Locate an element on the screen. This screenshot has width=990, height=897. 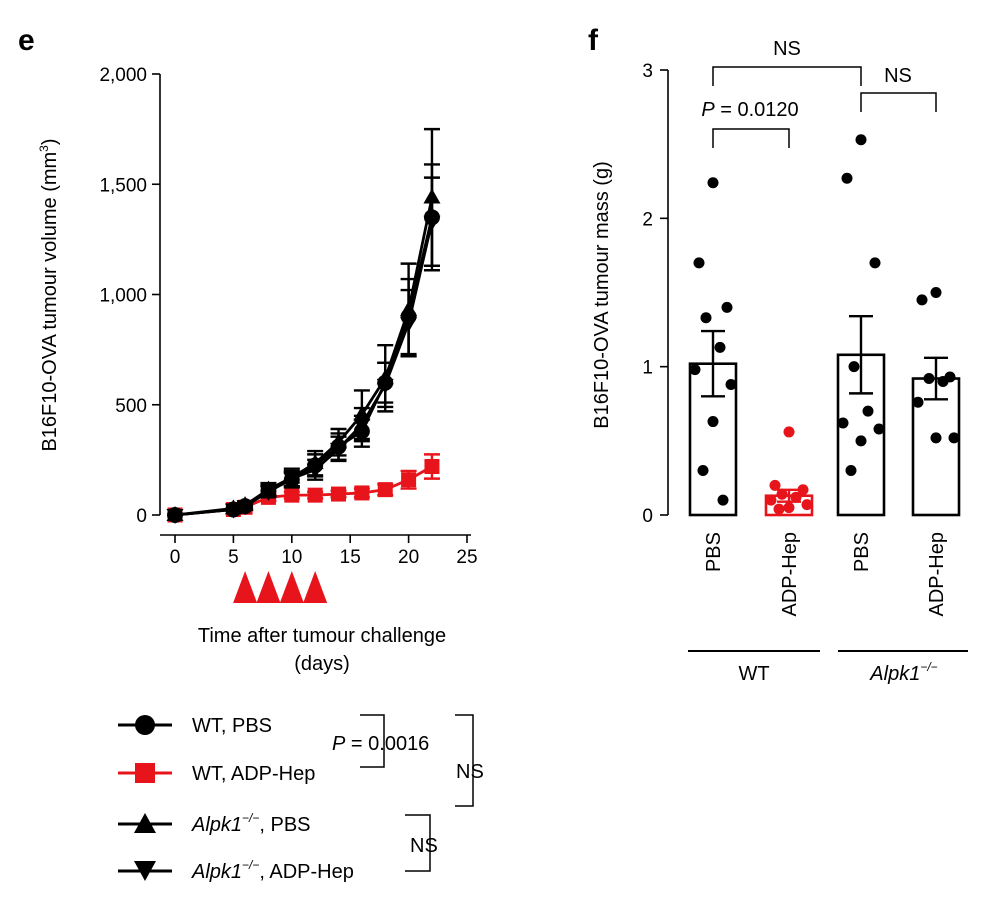
panel-e-treatment-markers is located at coordinates (280, 587).